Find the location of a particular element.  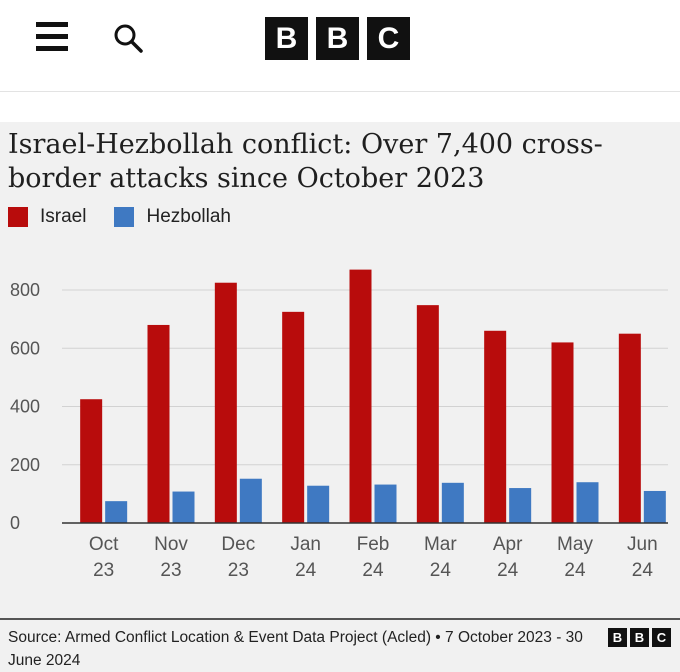

x-tick-label-month: Jan is located at coordinates (305, 544).